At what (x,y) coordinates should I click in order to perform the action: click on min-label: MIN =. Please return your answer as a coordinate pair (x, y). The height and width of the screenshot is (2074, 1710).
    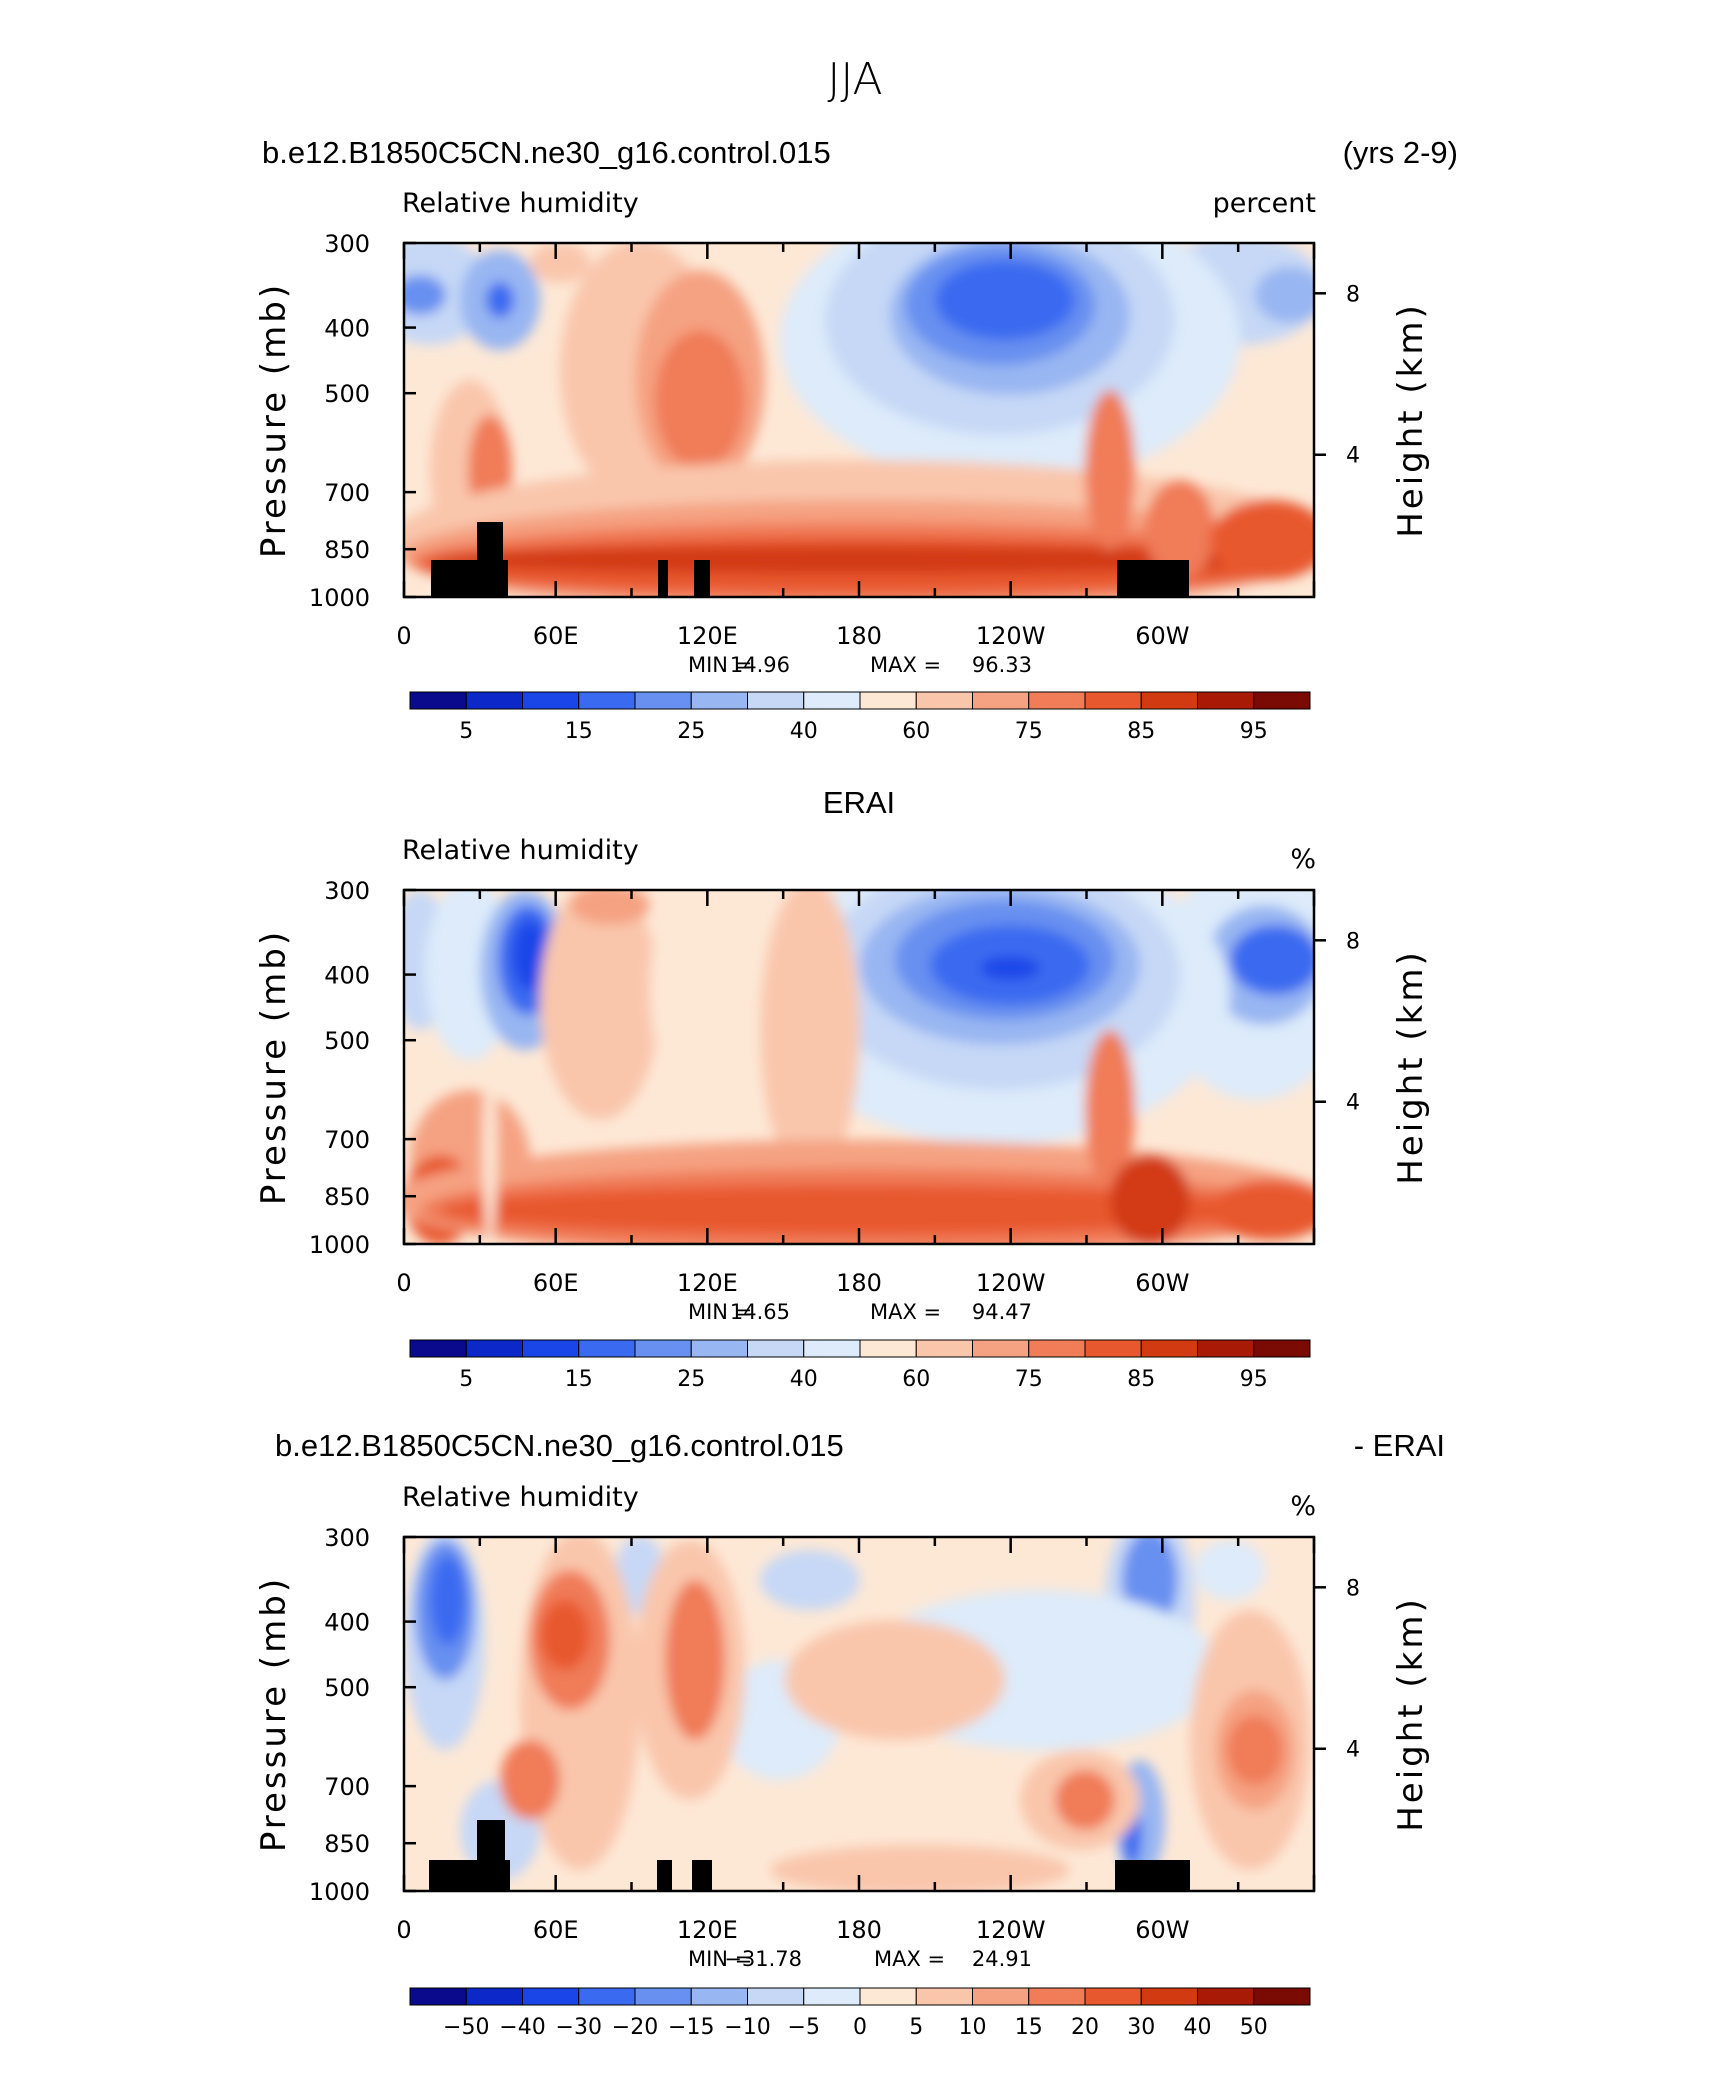
    Looking at the image, I should click on (720, 665).